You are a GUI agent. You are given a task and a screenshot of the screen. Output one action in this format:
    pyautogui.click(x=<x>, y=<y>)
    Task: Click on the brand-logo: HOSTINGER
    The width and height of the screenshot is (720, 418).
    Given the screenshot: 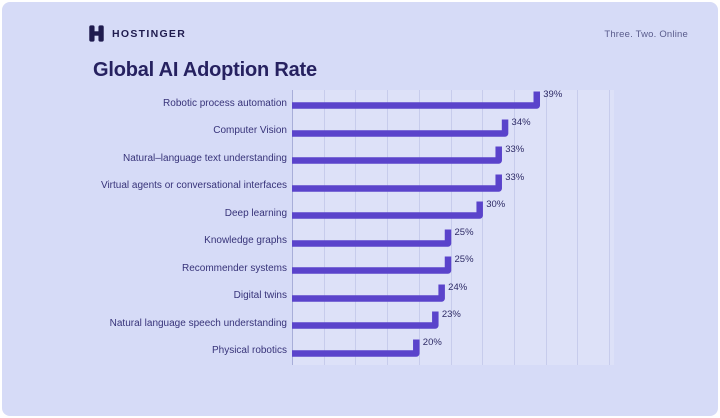 What is the action you would take?
    pyautogui.click(x=137, y=33)
    